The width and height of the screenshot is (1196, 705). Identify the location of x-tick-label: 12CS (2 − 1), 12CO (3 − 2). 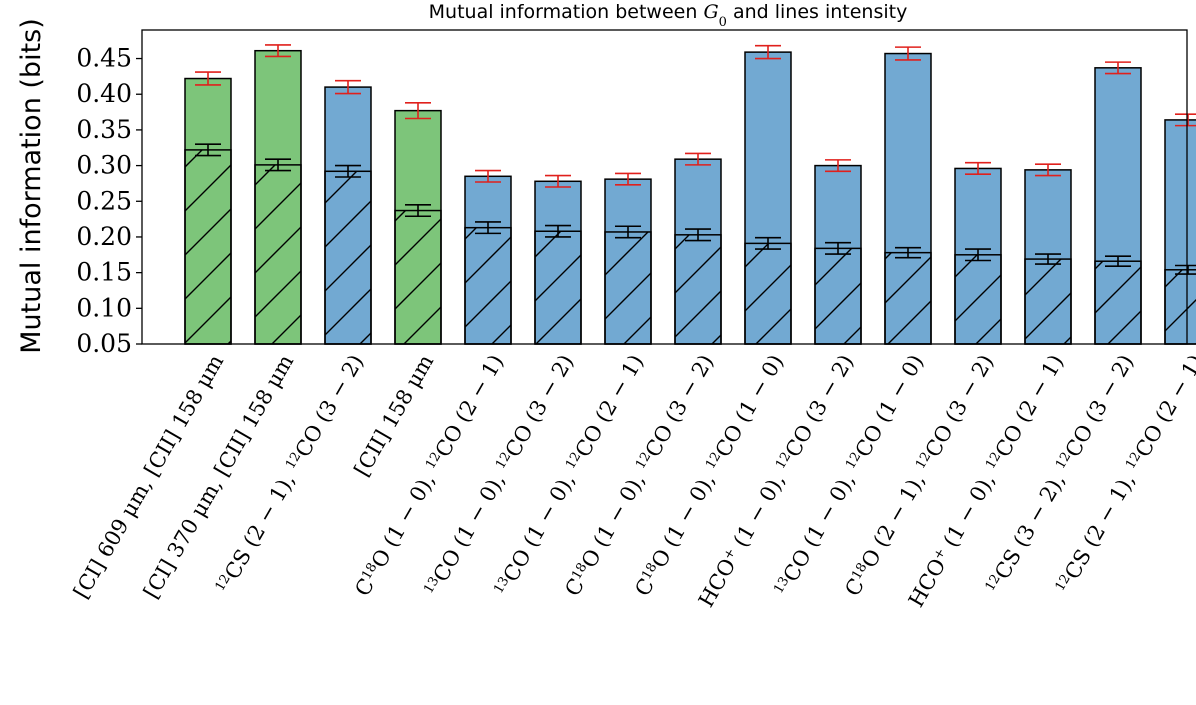
(290, 474).